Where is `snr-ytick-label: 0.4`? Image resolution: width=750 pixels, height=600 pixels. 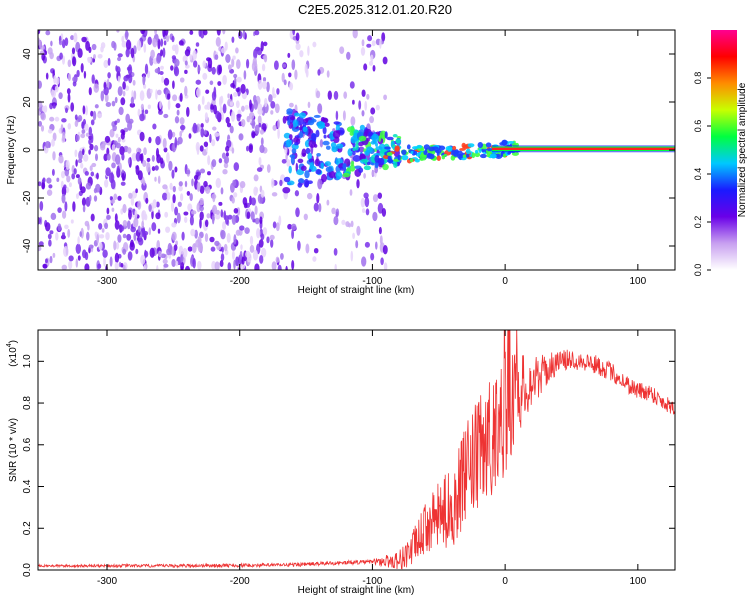
snr-ytick-label: 0.4 is located at coordinates (27, 486).